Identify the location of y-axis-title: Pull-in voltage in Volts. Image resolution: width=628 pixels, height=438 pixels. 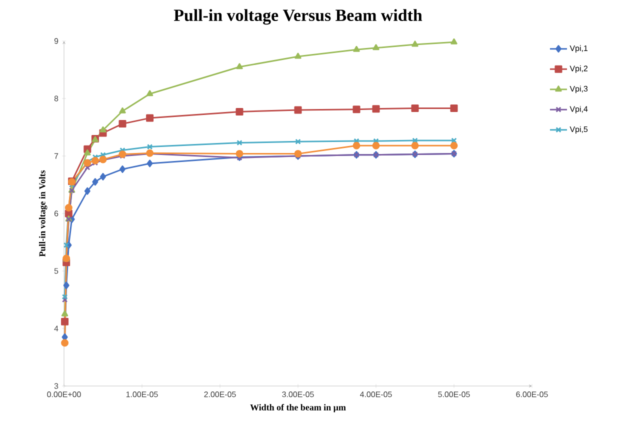
(43, 213).